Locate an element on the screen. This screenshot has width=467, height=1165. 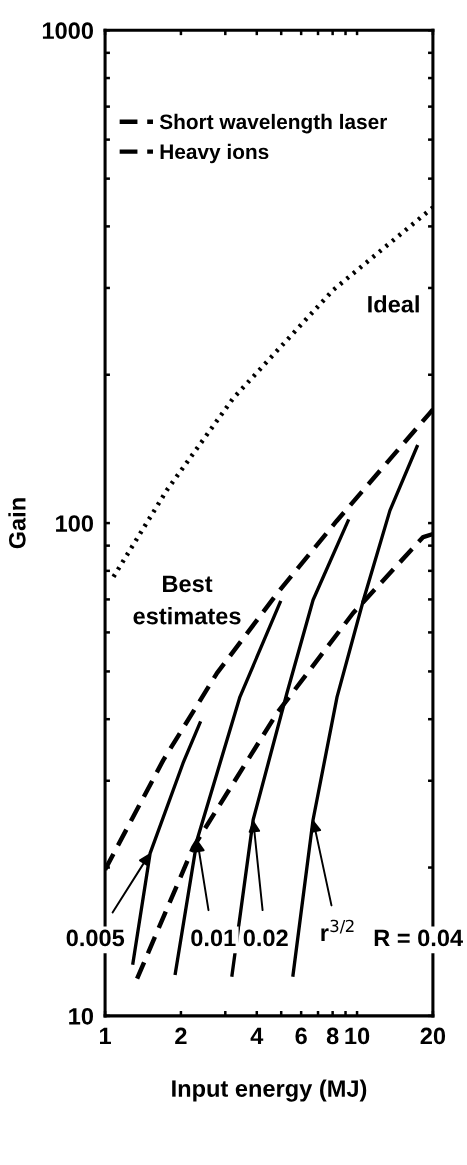
x-tick-label: 10 is located at coordinates (357, 1036).